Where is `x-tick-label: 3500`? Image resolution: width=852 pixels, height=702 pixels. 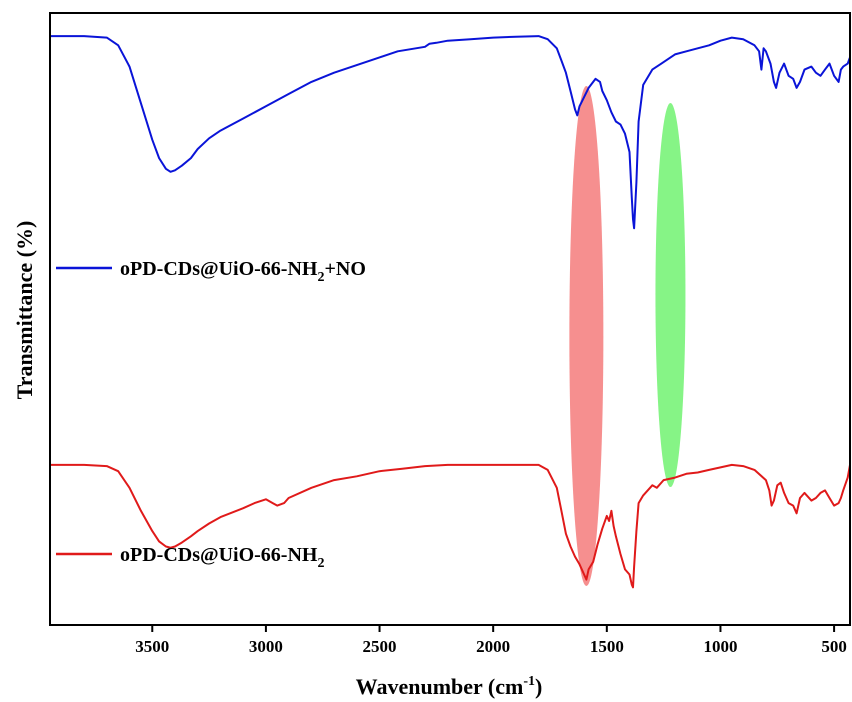 x-tick-label: 3500 is located at coordinates (152, 646).